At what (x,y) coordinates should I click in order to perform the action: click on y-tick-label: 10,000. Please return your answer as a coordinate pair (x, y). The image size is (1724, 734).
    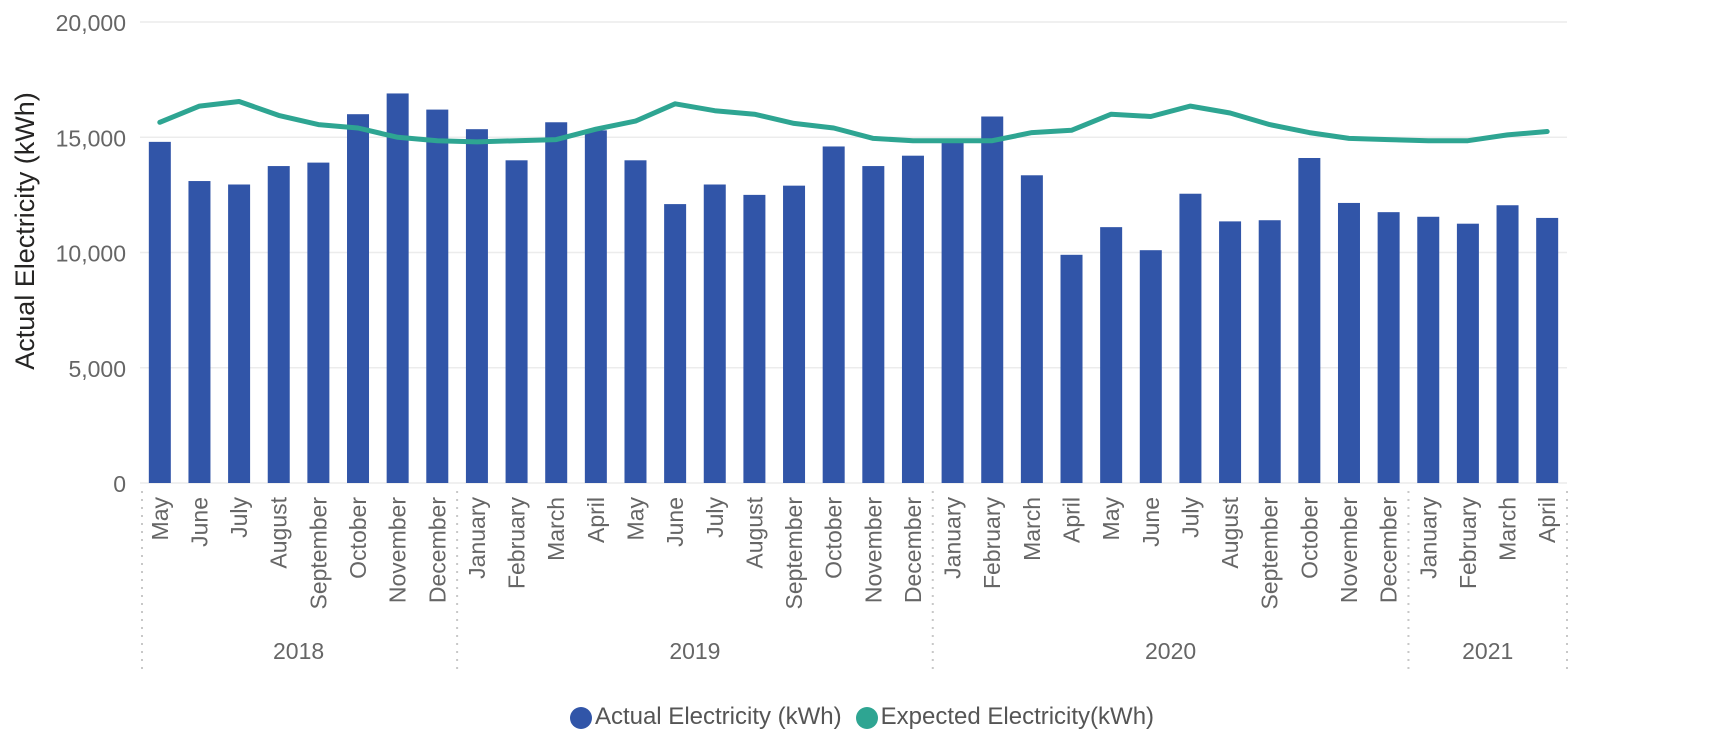
    Looking at the image, I should click on (91, 254).